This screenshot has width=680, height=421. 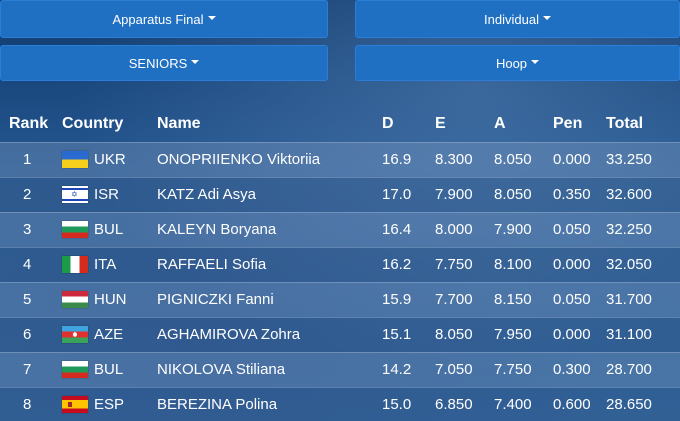 I want to click on d-score-cell: 17.0, so click(x=397, y=194).